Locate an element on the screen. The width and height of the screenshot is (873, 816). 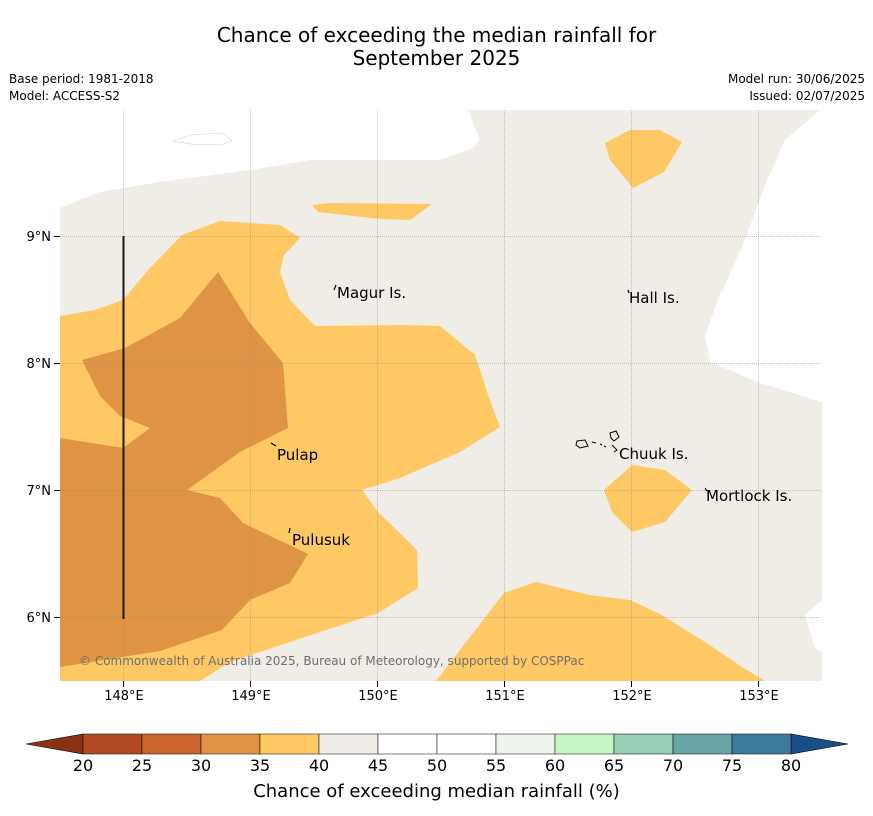
chart-title-line2: September 2025 is located at coordinates (436, 58).